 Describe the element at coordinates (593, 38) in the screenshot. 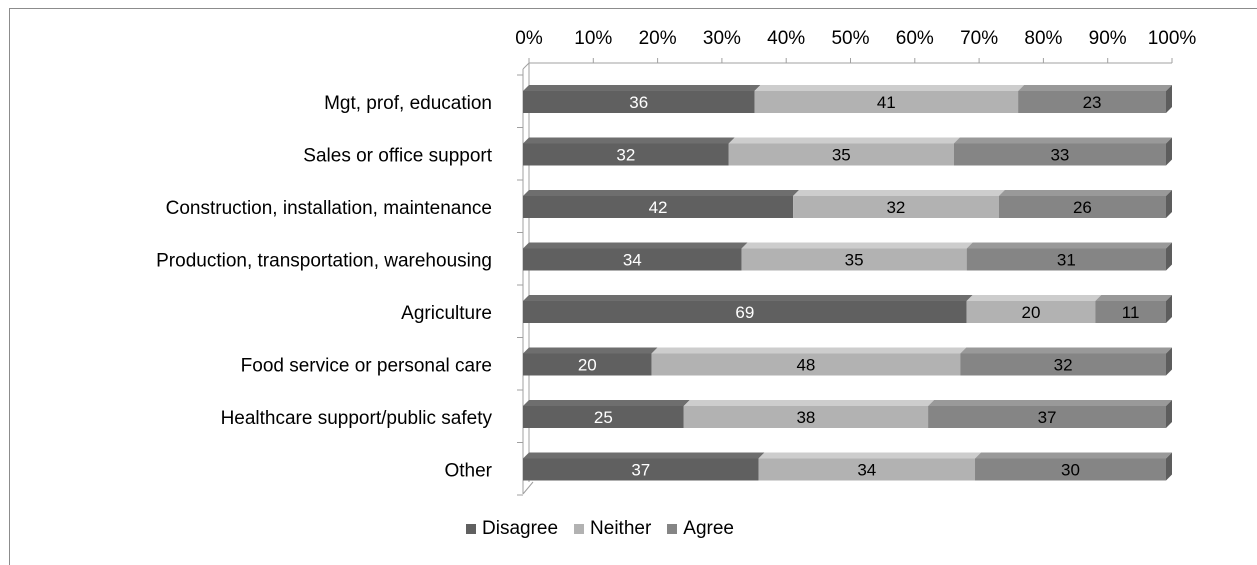

I see `x-tick-label: 10%` at that location.